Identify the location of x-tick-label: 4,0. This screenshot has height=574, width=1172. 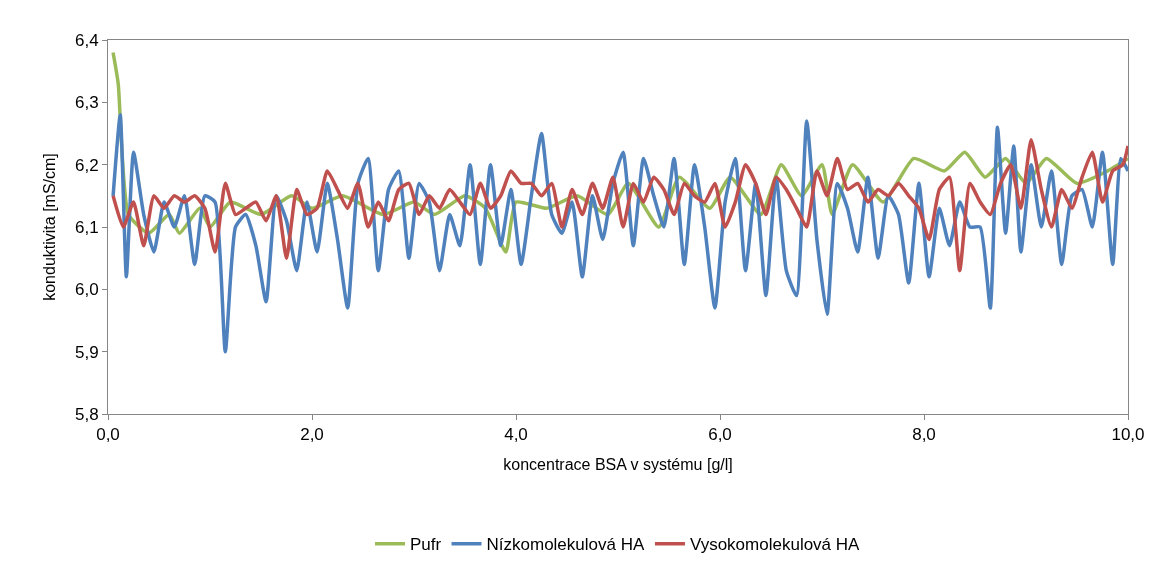
(516, 435).